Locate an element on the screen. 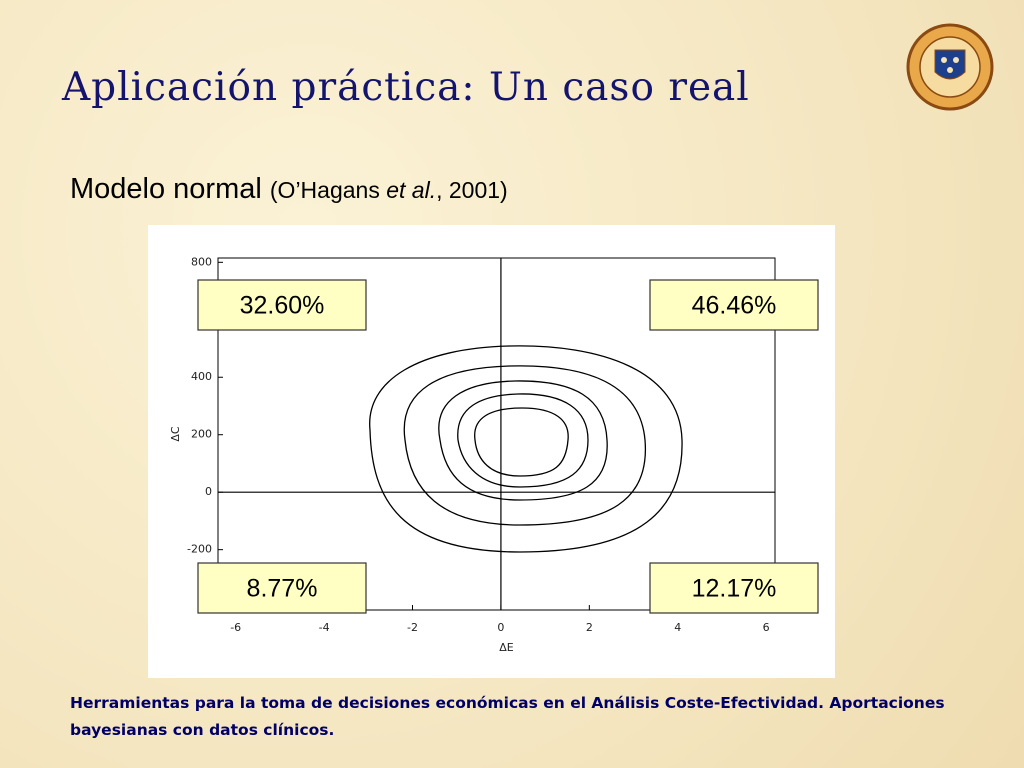 The width and height of the screenshot is (1024, 768). quadrant-label: 46.46% is located at coordinates (734, 306).